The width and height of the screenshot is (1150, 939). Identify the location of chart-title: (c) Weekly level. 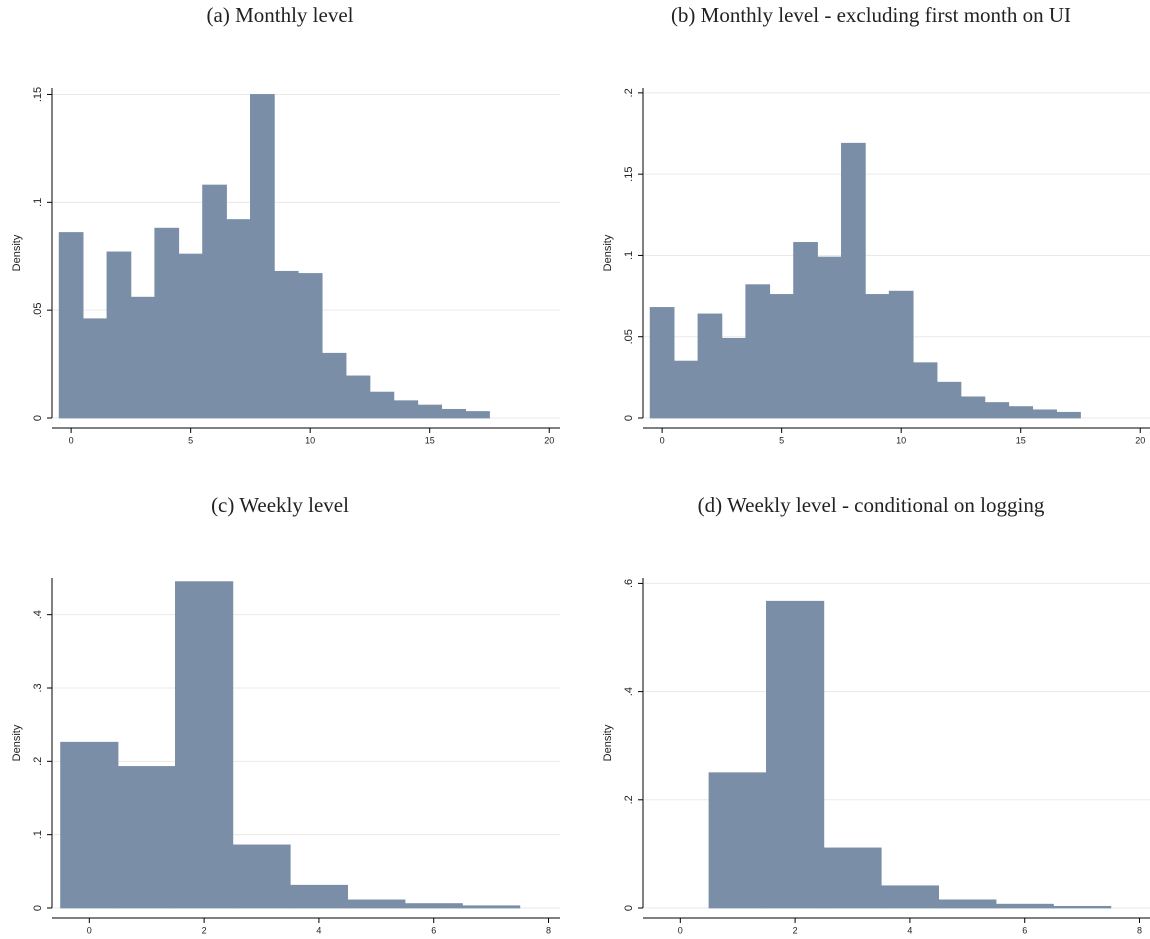
(280, 505).